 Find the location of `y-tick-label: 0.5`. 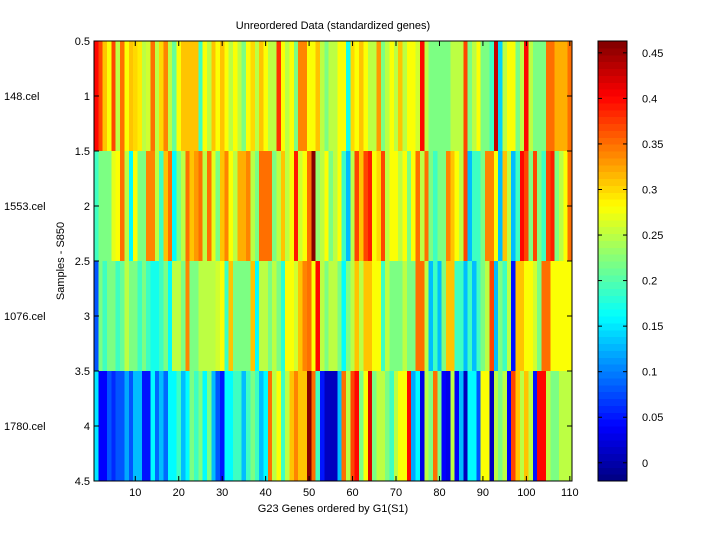

y-tick-label: 0.5 is located at coordinates (82, 42).